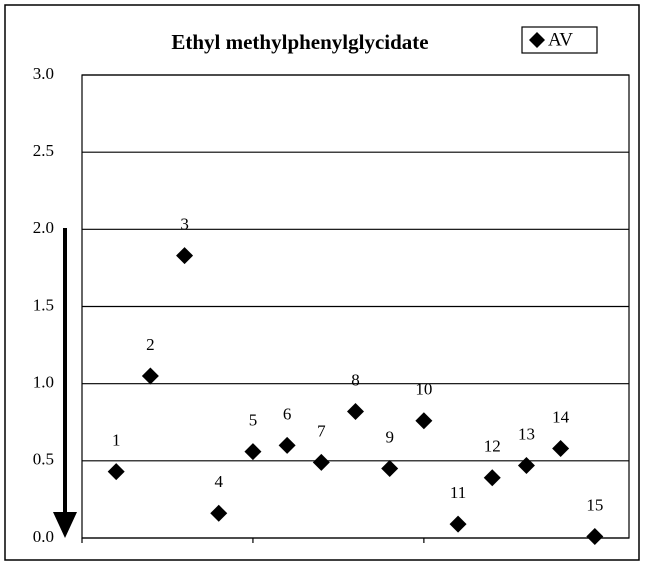 This screenshot has width=648, height=567. What do you see at coordinates (184, 223) in the screenshot?
I see `point-label: 3` at bounding box center [184, 223].